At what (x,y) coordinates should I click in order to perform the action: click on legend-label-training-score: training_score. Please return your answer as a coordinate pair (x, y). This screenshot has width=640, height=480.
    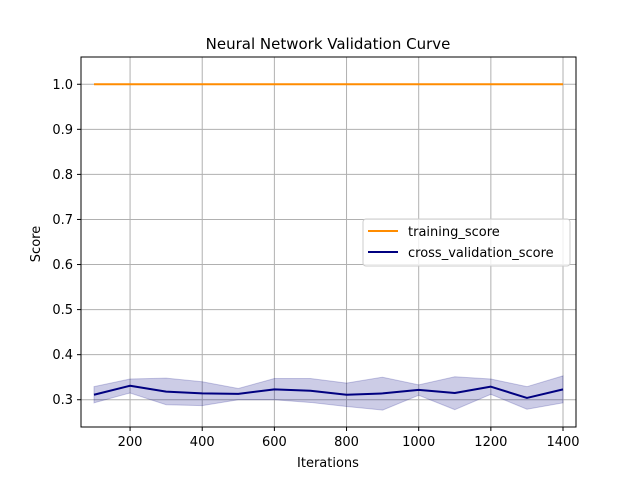
    Looking at the image, I should click on (454, 232).